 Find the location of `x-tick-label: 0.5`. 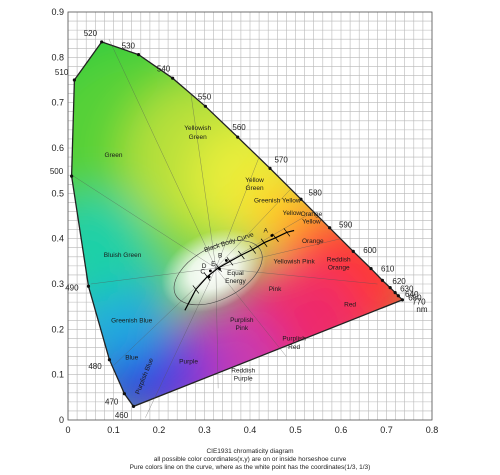

x-tick-label: 0.5 is located at coordinates (295, 430).